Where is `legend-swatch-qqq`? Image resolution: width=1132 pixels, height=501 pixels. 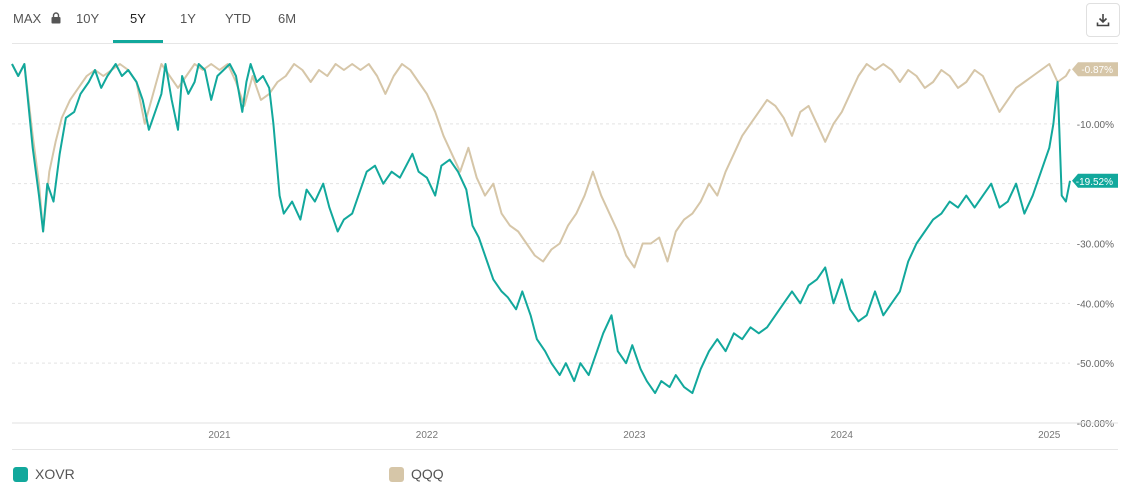 legend-swatch-qqq is located at coordinates (396, 474).